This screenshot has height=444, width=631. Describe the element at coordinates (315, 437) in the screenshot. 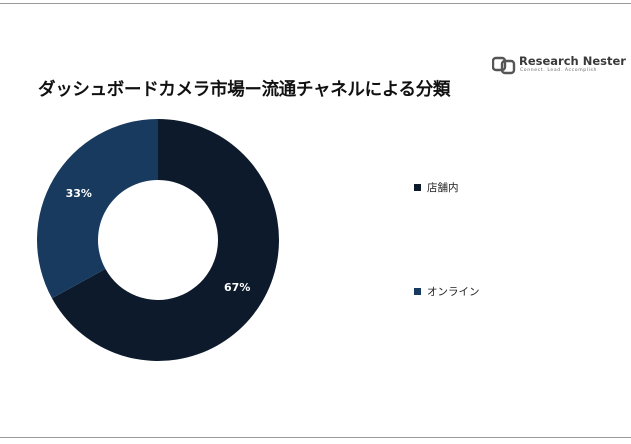

I see `bottom-rule` at that location.